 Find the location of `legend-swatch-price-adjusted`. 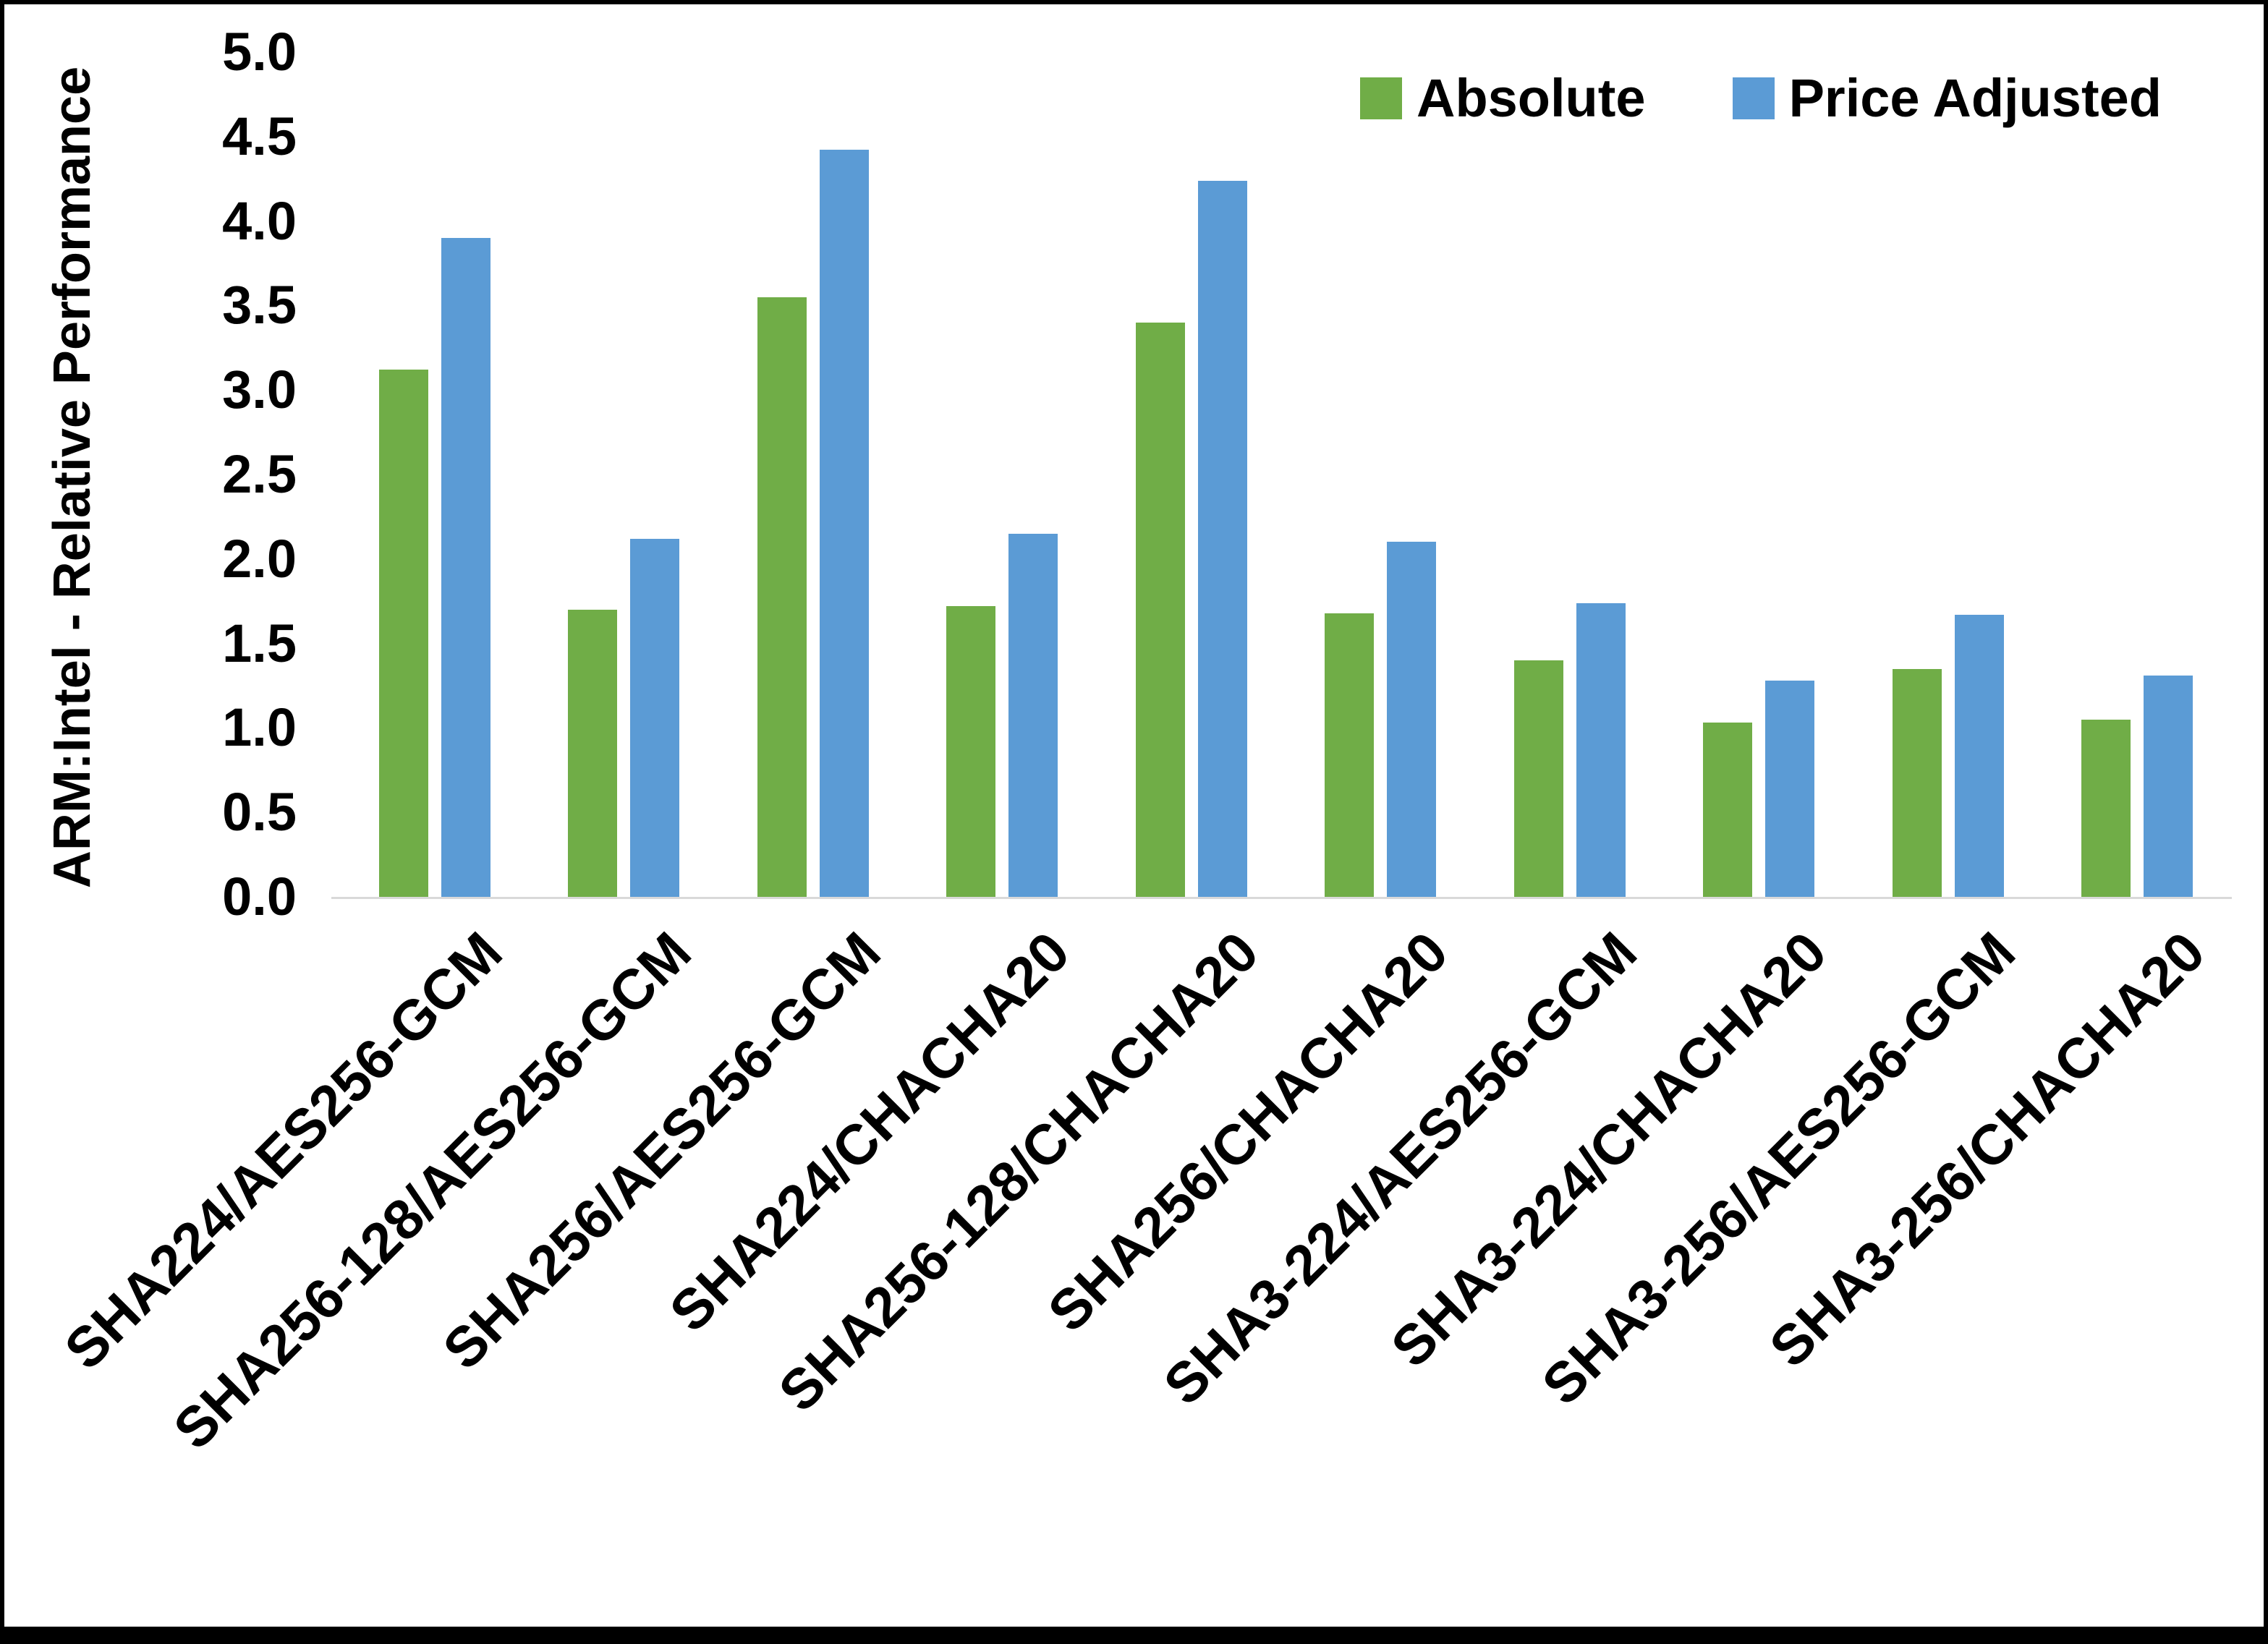

legend-swatch-price-adjusted is located at coordinates (1753, 98).